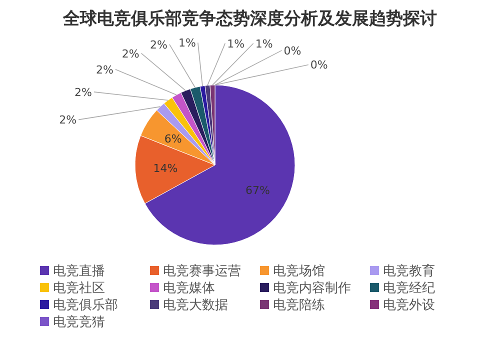 This screenshot has width=500, height=362. Describe the element at coordinates (195, 305) in the screenshot. I see `legend-label: 电竞大数据` at that location.